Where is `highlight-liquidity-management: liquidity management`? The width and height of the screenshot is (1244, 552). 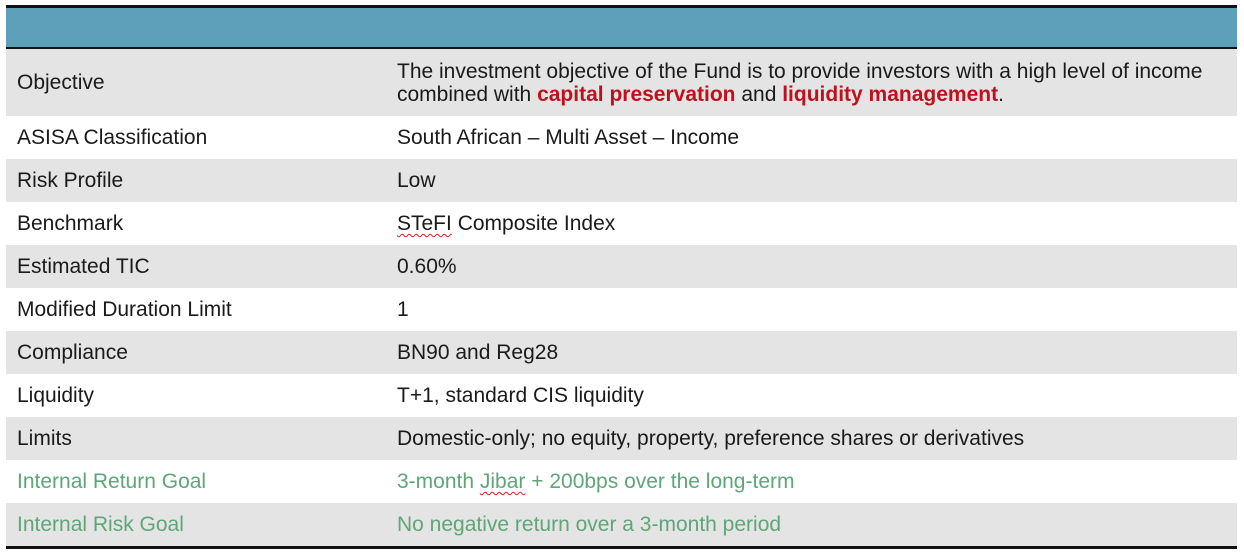 highlight-liquidity-management: liquidity management is located at coordinates (890, 94).